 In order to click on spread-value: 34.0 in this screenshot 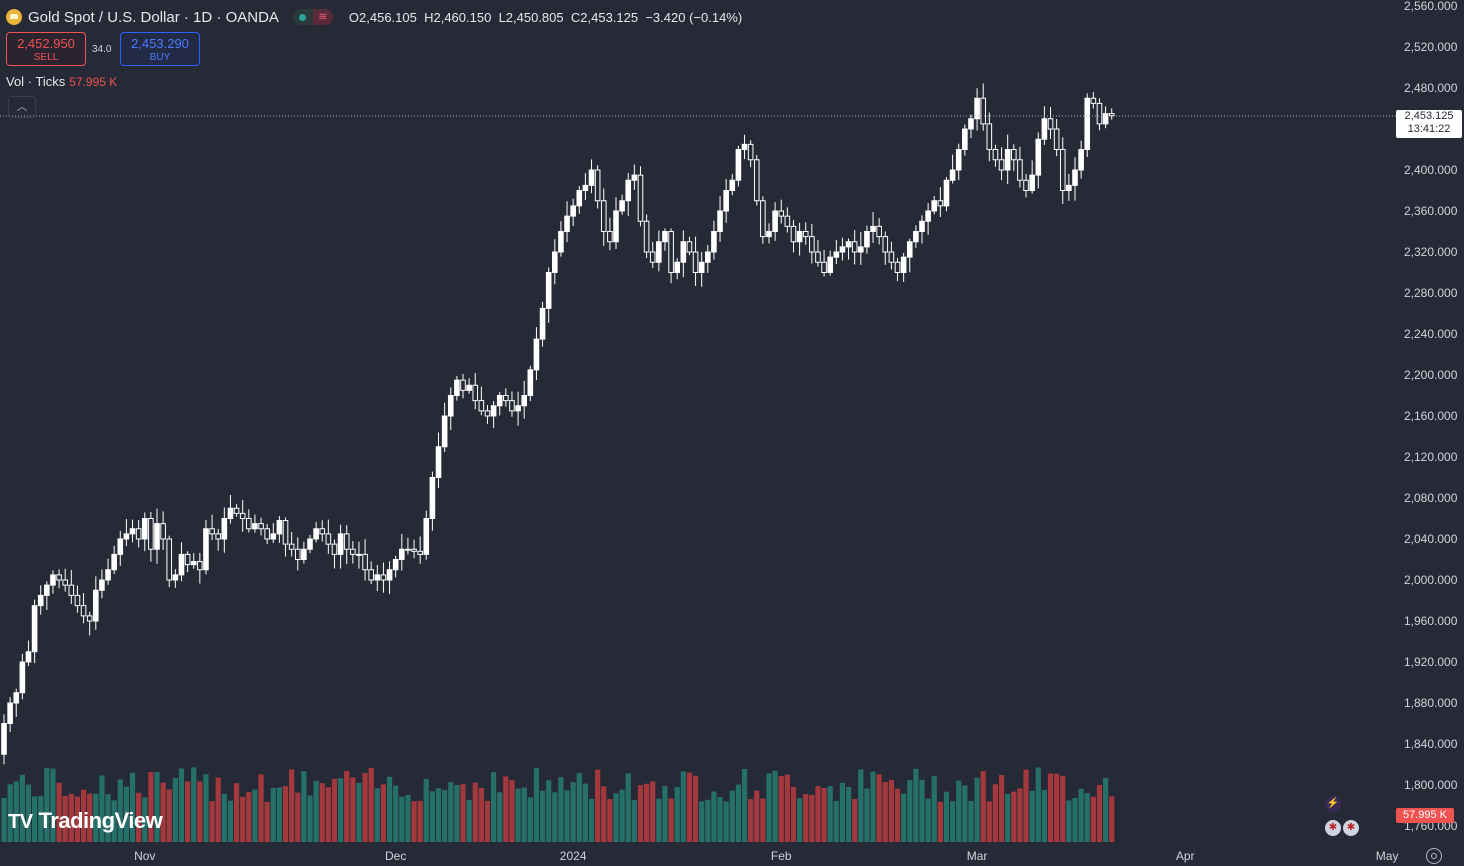, I will do `click(102, 49)`.